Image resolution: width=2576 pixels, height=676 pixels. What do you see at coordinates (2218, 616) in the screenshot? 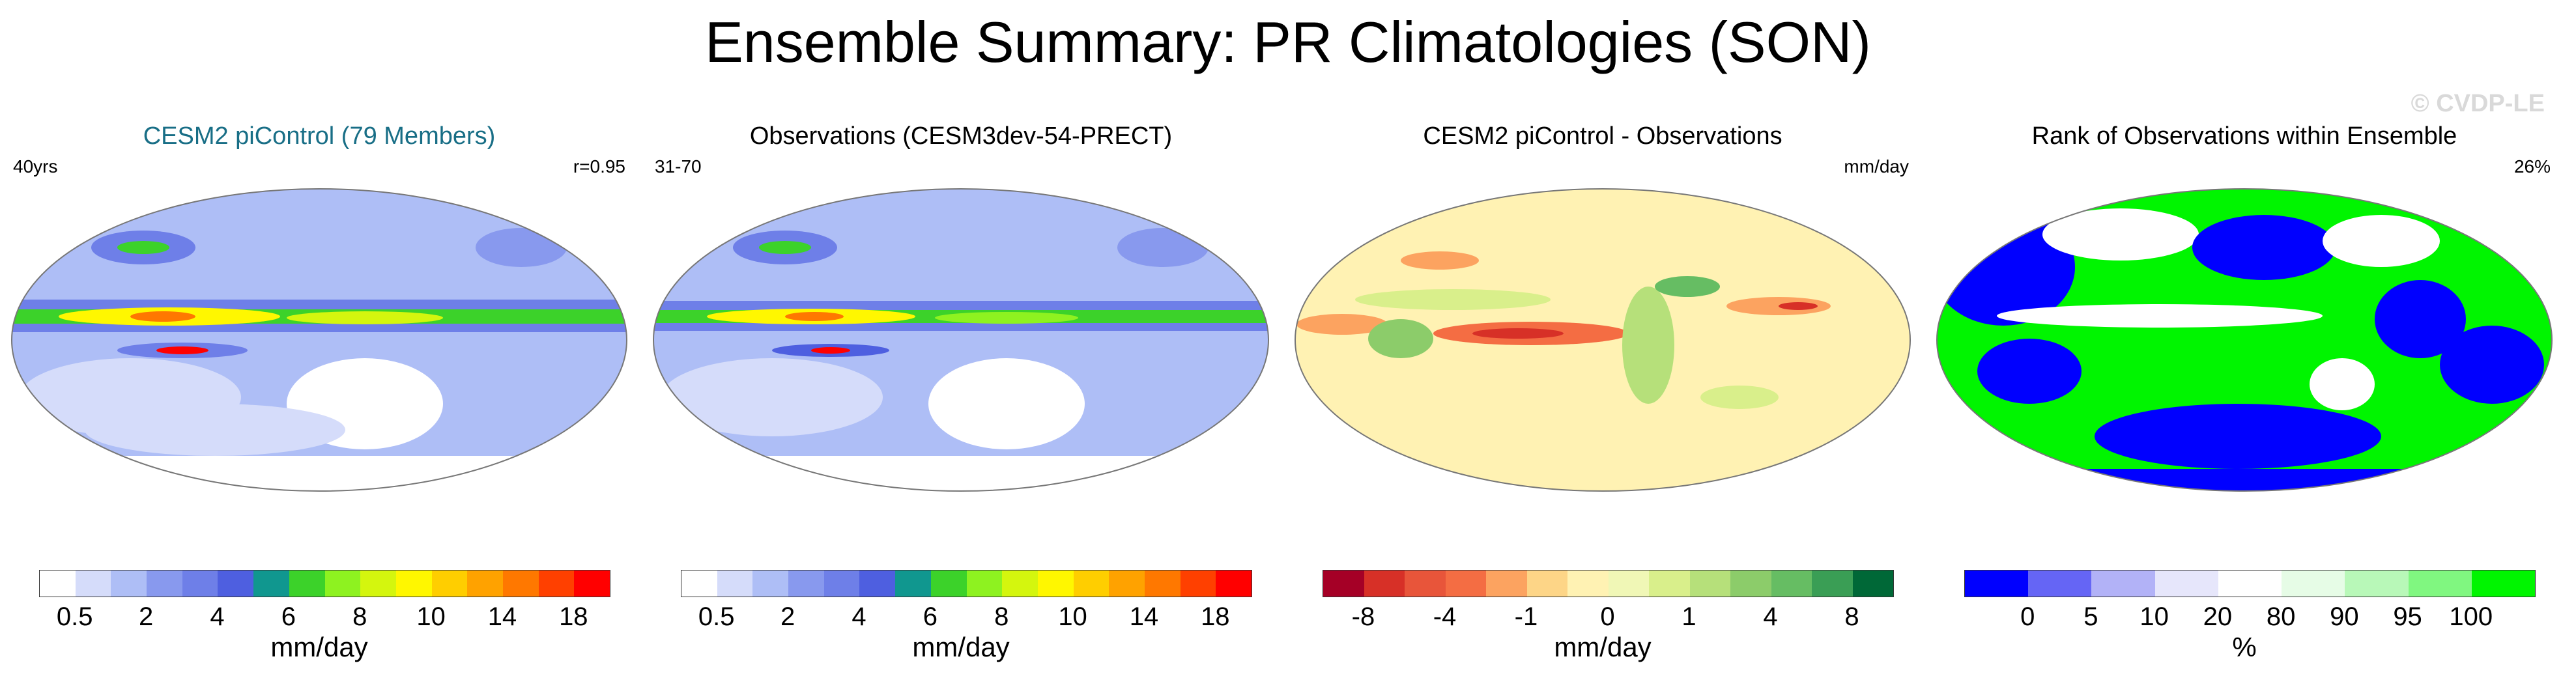
I see `tick-label: 20` at bounding box center [2218, 616].